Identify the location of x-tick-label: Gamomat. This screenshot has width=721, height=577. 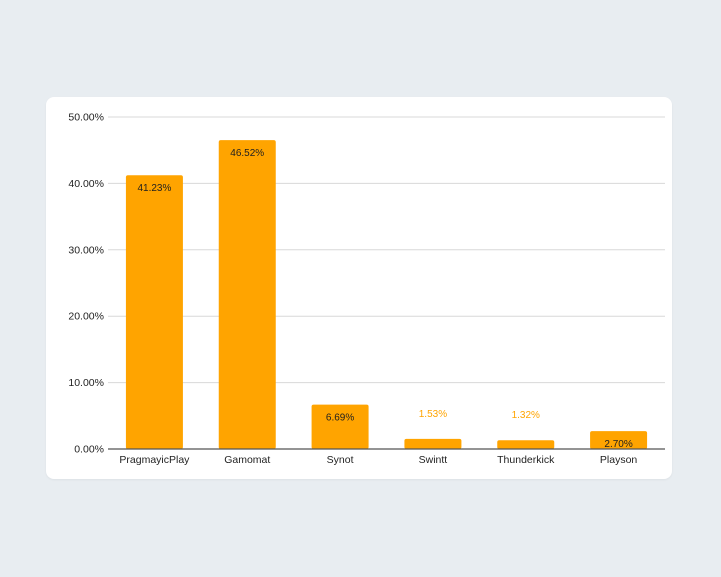
(247, 460).